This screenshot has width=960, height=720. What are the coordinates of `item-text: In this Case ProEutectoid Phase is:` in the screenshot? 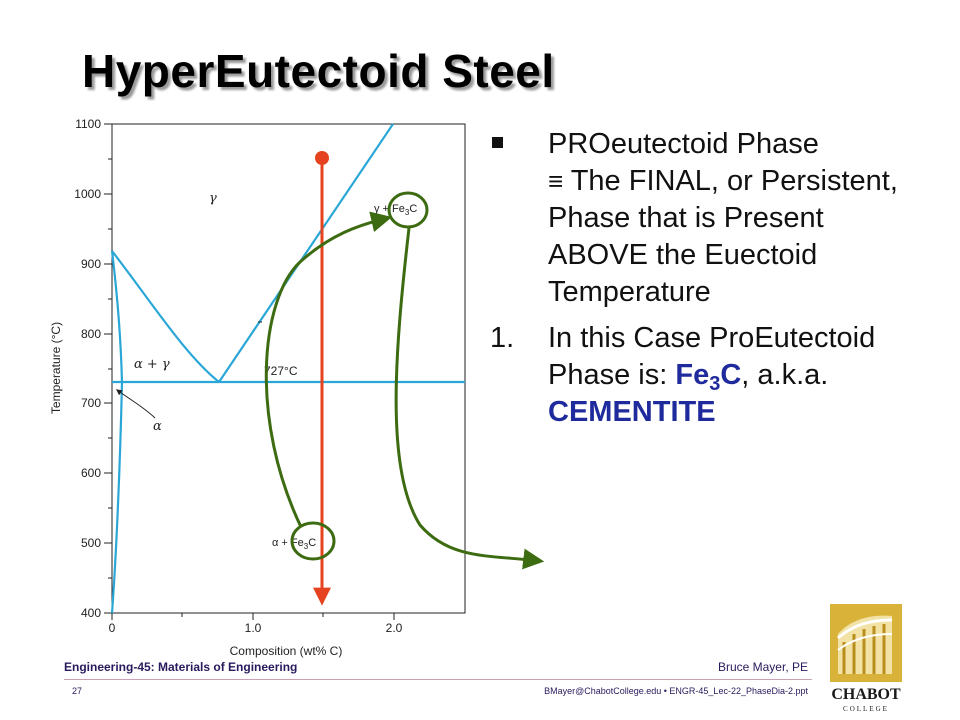 It's located at (712, 356).